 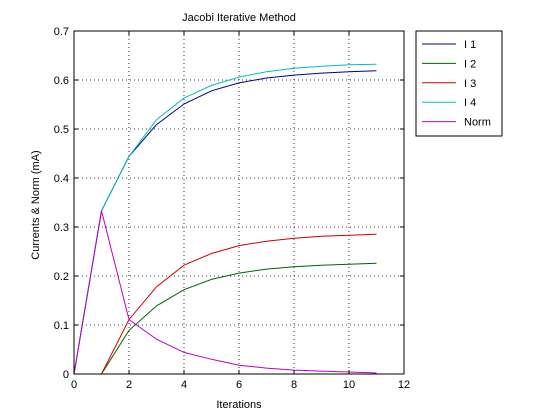 I want to click on legend-label-i1: I 1, so click(x=470, y=45).